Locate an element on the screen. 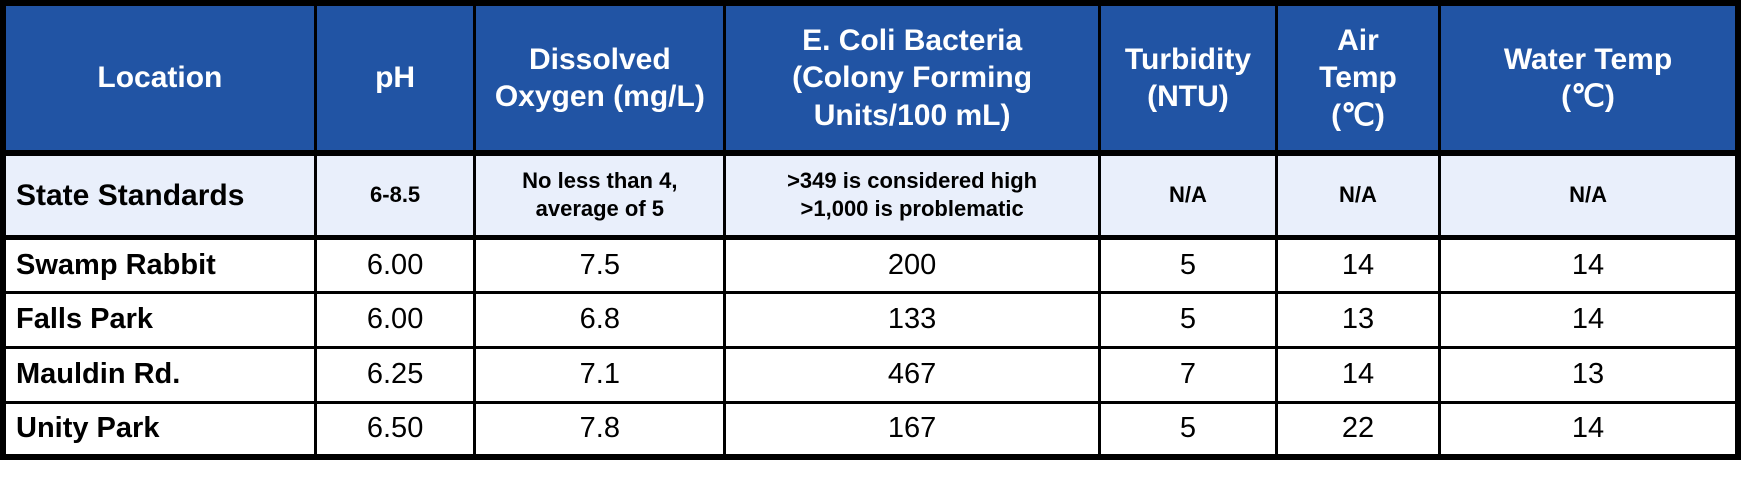 This screenshot has width=1741, height=485. col-header-turbidity: Turbidity (NTU) is located at coordinates (1187, 78).